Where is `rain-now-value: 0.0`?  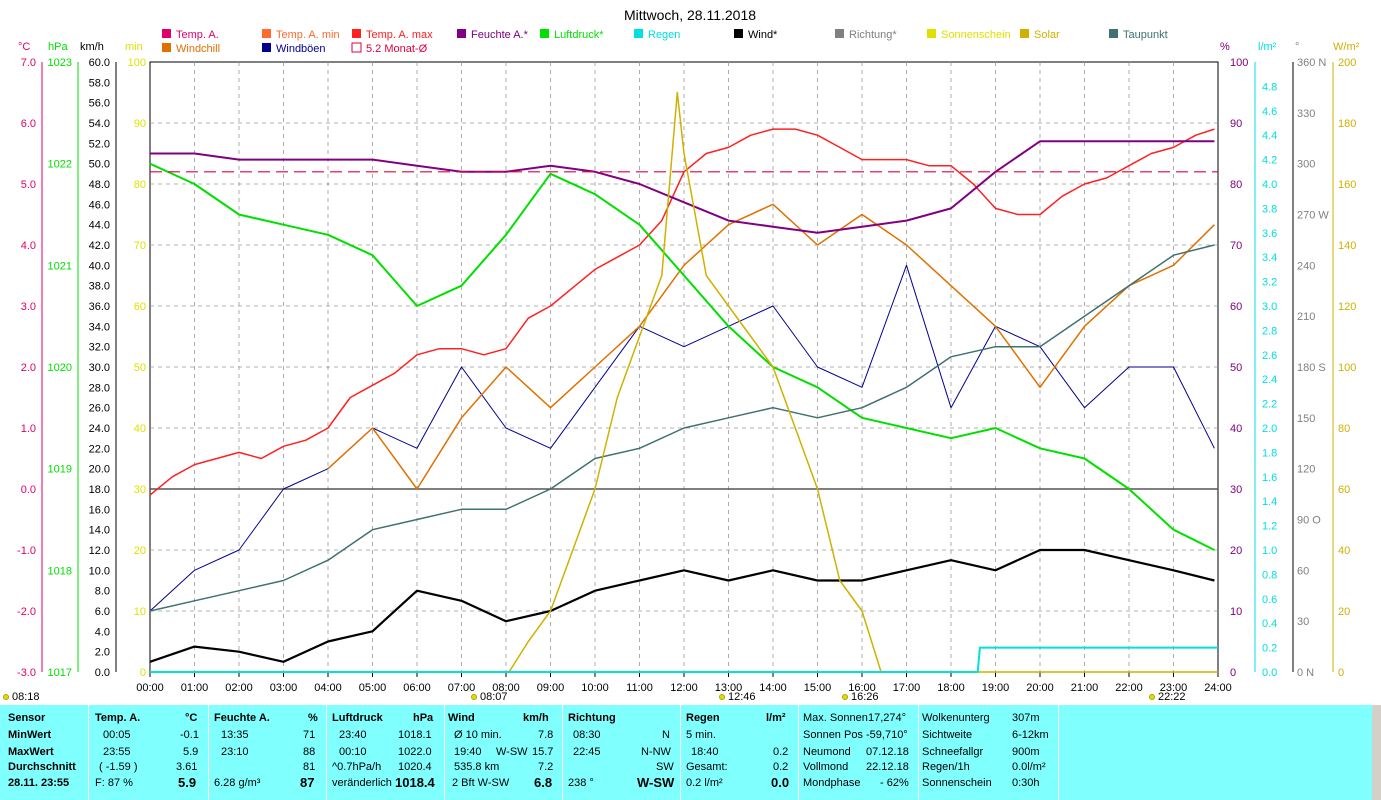 rain-now-value: 0.0 is located at coordinates (780, 782).